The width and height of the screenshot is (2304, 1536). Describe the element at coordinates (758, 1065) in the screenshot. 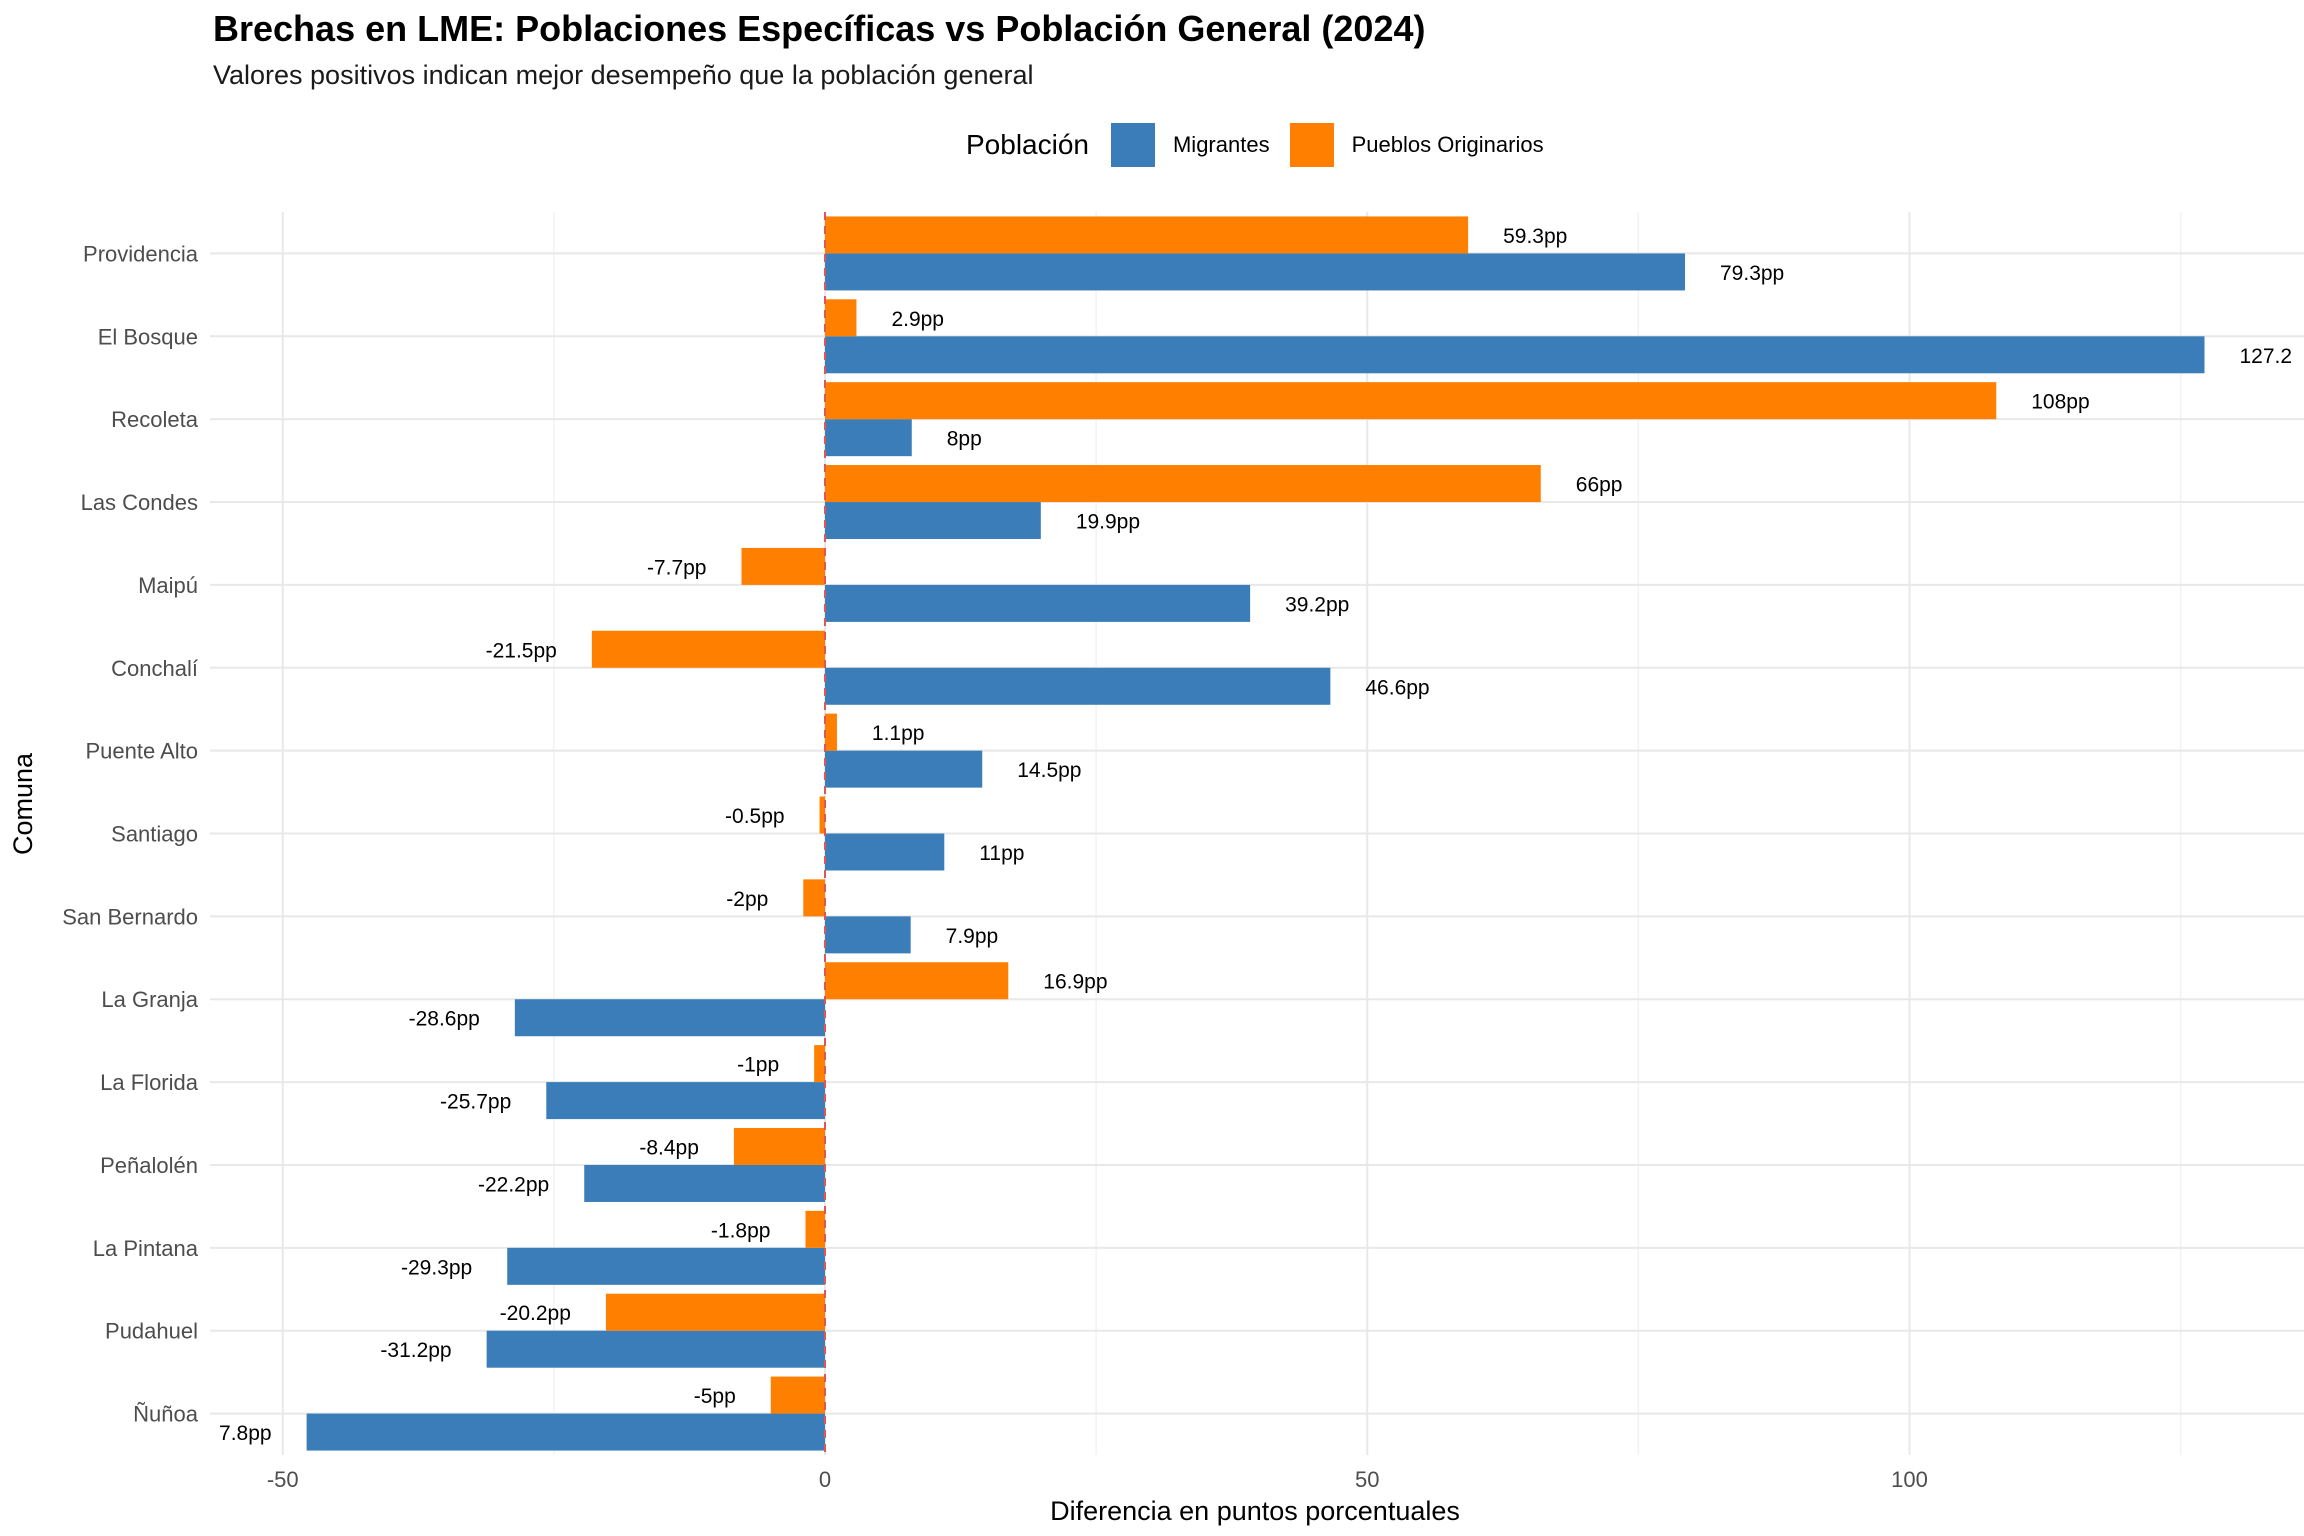

I see `bar-value-label: -1pp` at that location.